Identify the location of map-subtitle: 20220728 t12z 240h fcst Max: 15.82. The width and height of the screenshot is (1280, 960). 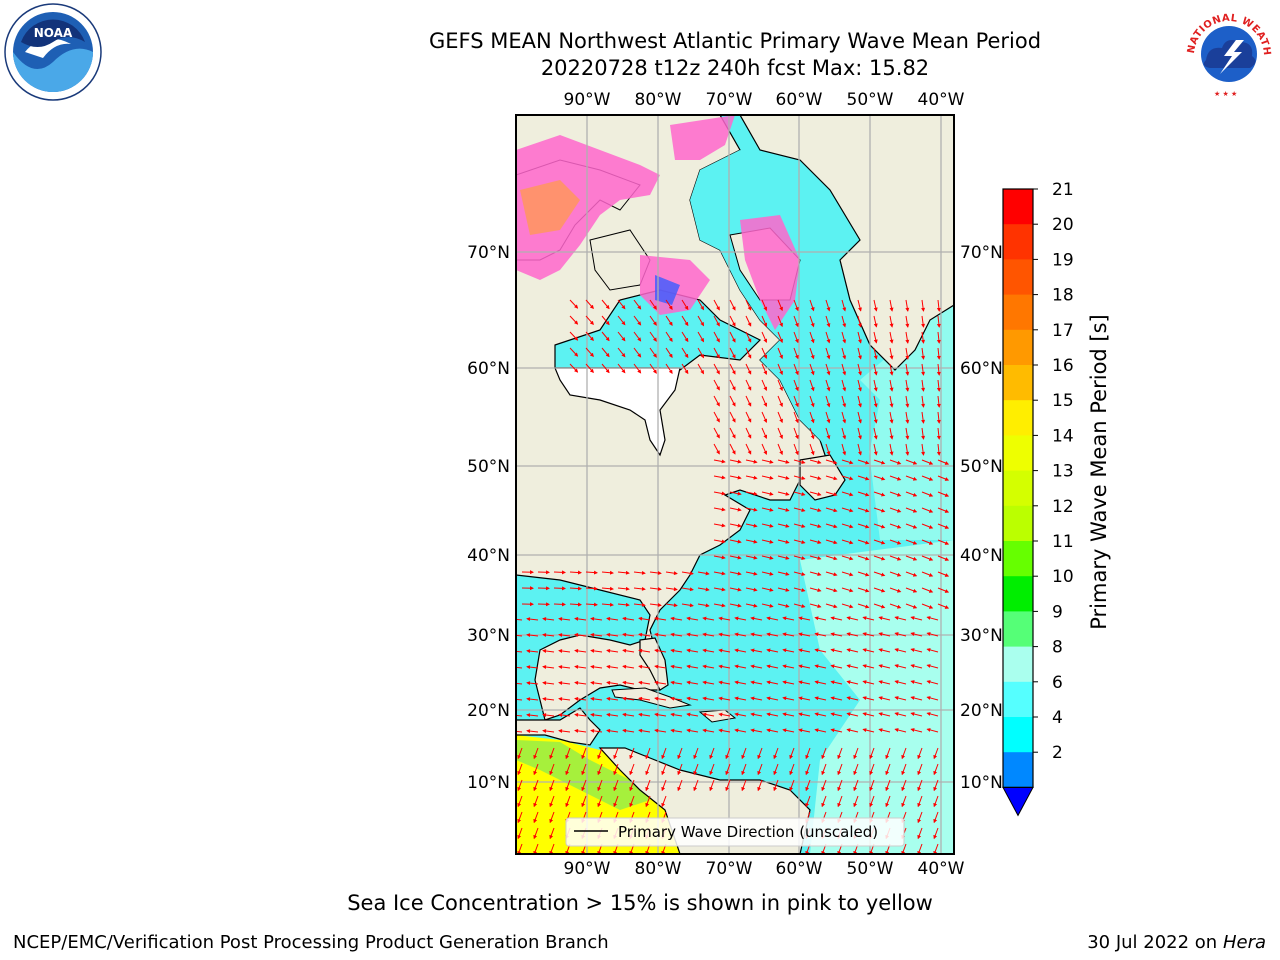
(735, 68).